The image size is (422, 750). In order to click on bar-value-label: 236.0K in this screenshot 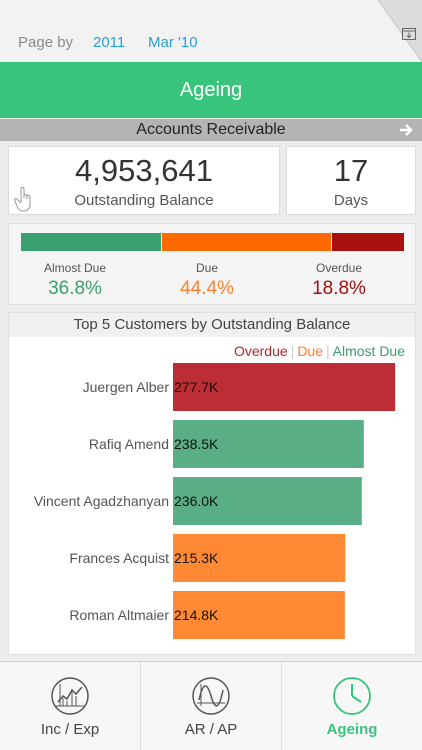, I will do `click(196, 501)`.